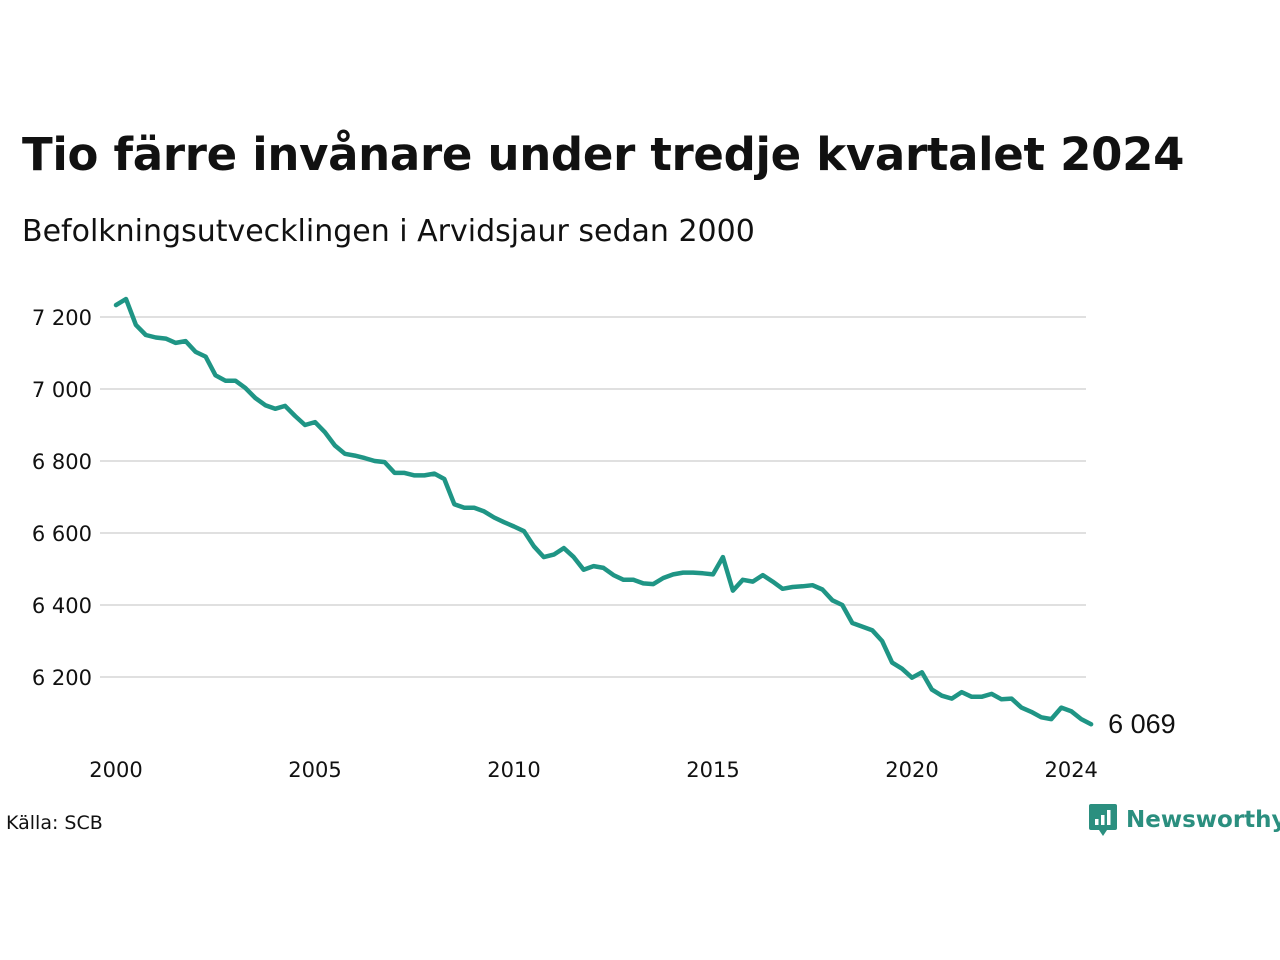 The height and width of the screenshot is (960, 1280). What do you see at coordinates (62, 678) in the screenshot?
I see `y-tick-label: 6 200` at bounding box center [62, 678].